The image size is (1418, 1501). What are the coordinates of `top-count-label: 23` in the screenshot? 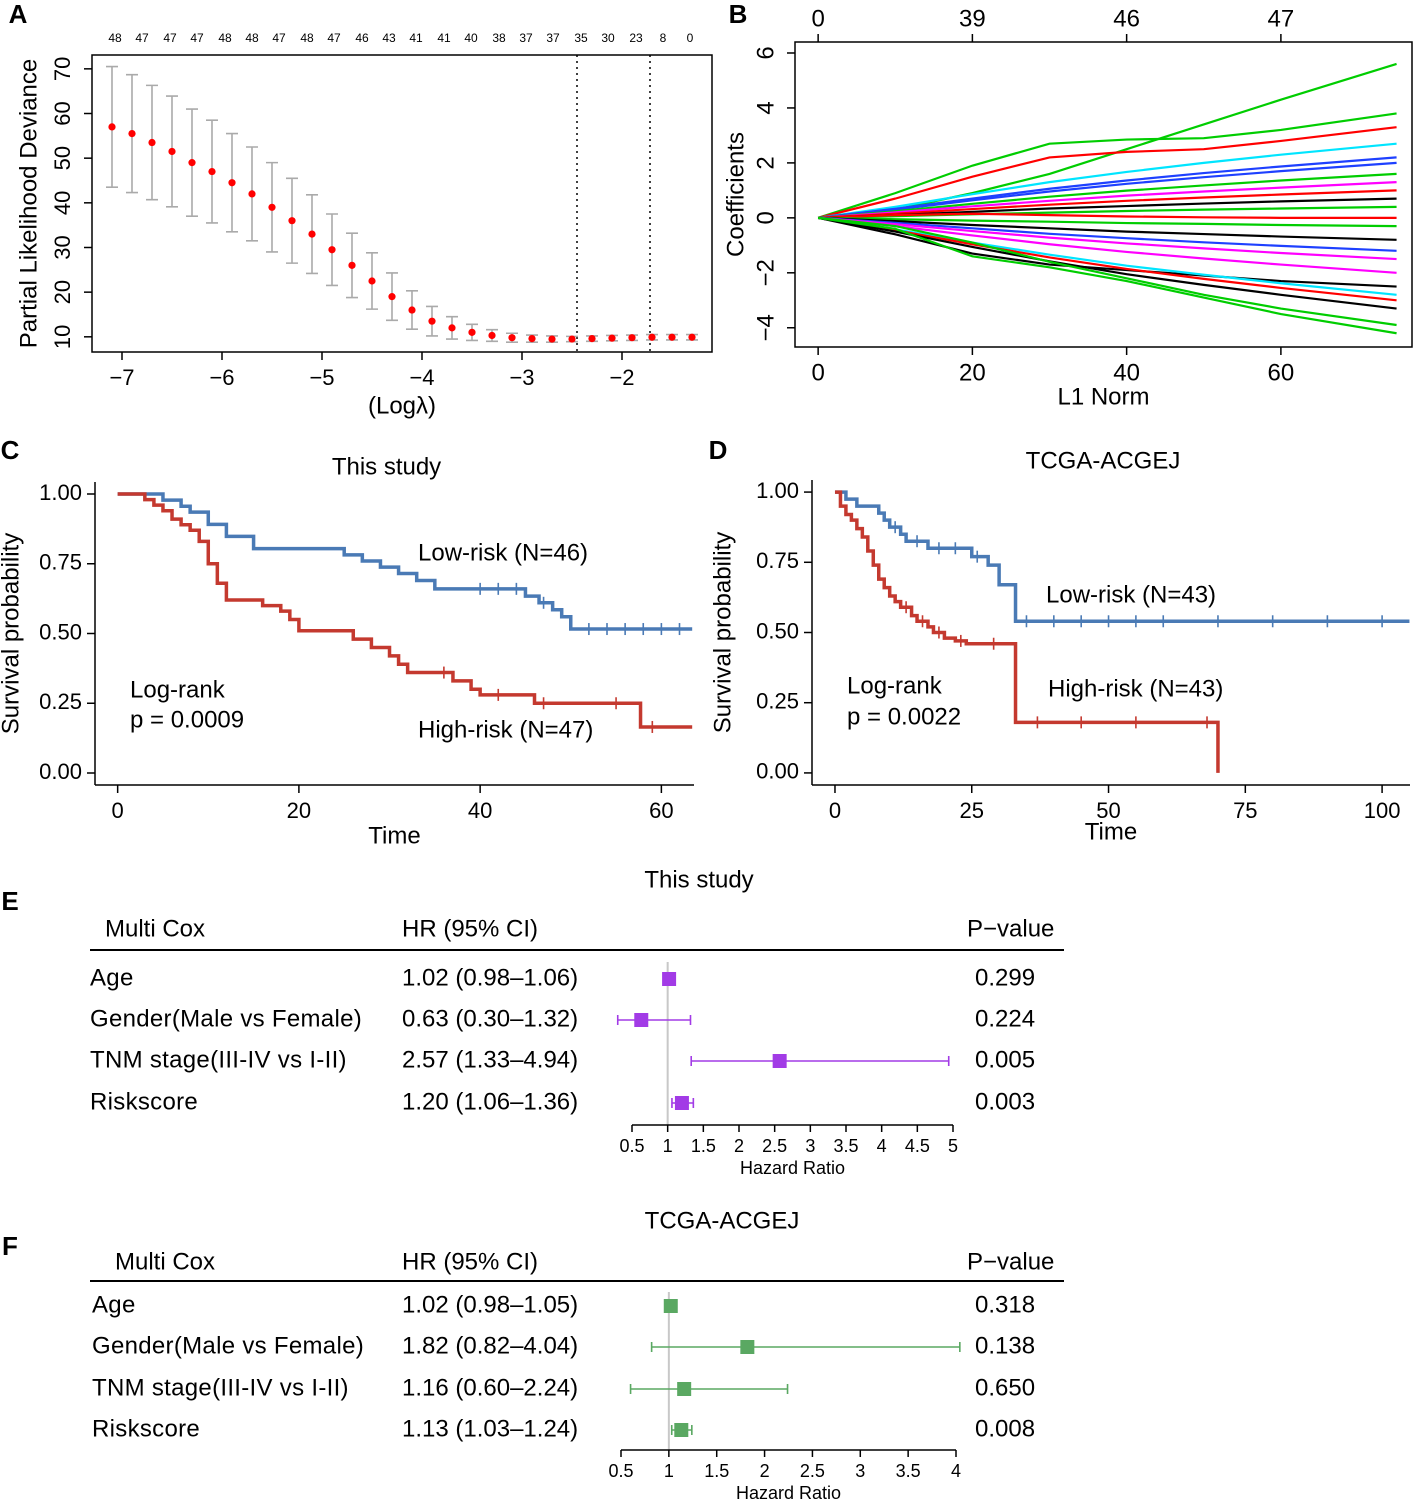 It's located at (636, 38).